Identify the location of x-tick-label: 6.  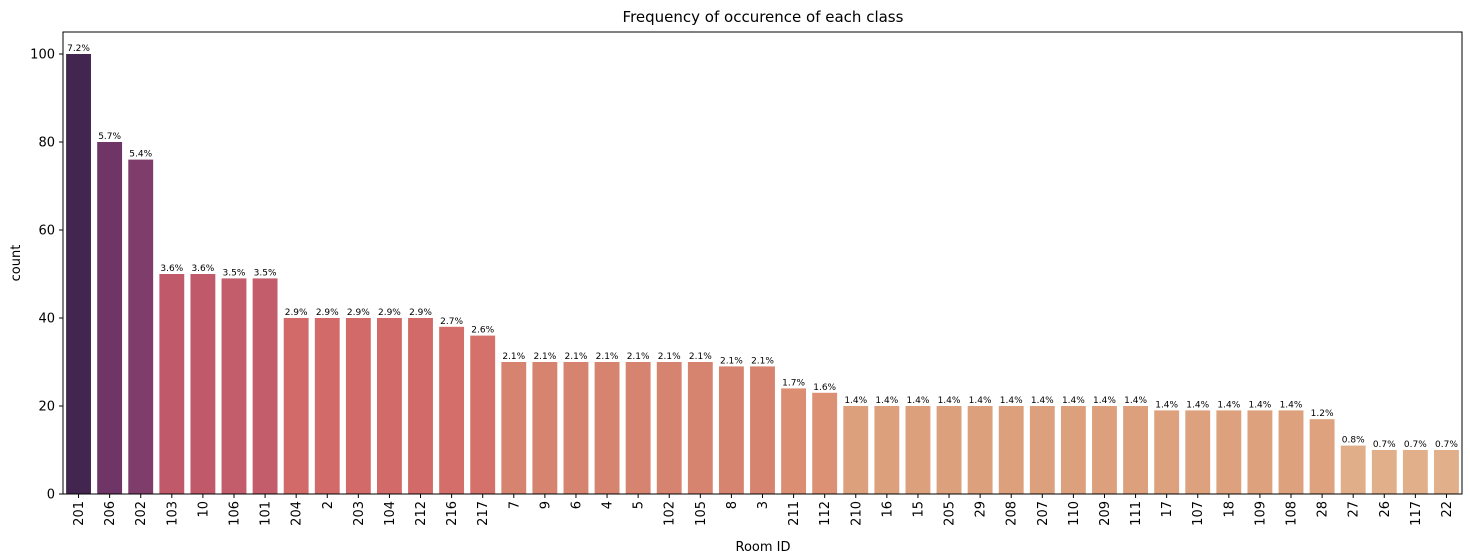
(576, 505).